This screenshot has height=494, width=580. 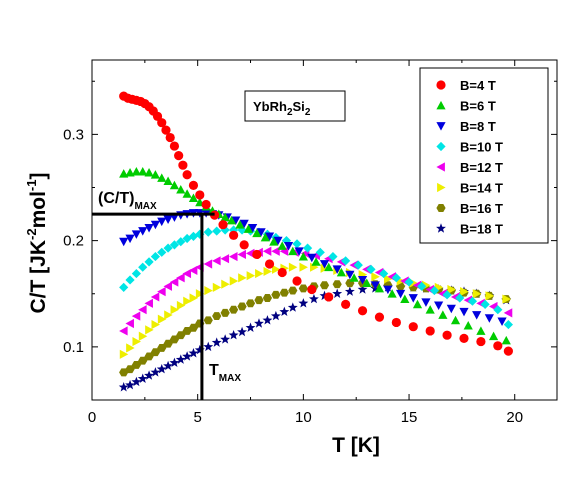 What do you see at coordinates (478, 85) in the screenshot?
I see `legend-label: B=4 T` at bounding box center [478, 85].